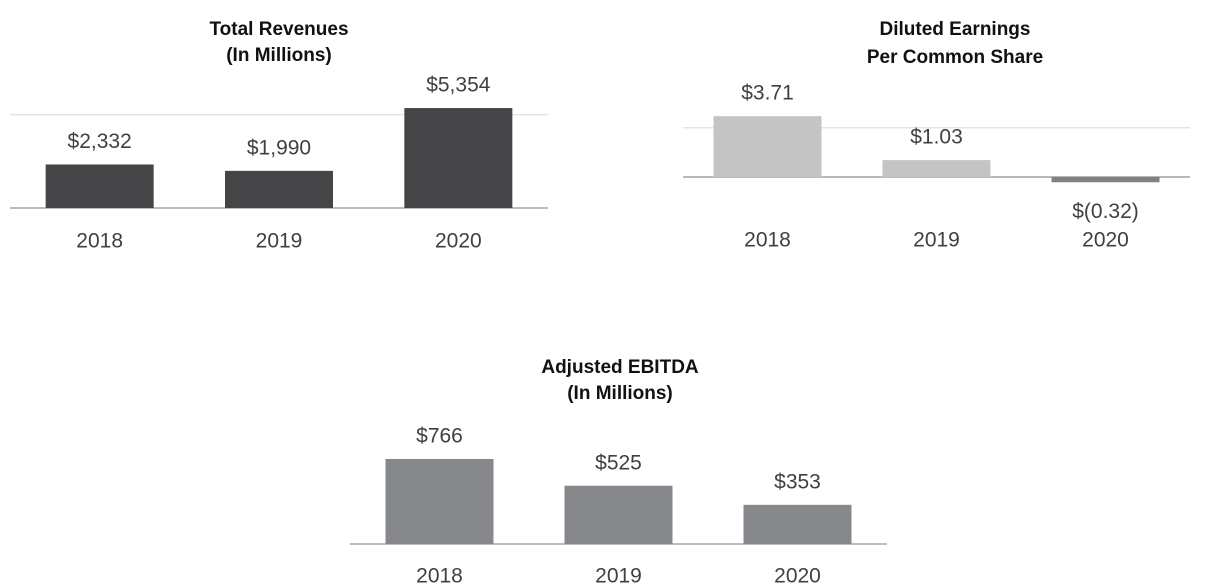  I want to click on chart-title: Total Revenues, so click(278, 29).